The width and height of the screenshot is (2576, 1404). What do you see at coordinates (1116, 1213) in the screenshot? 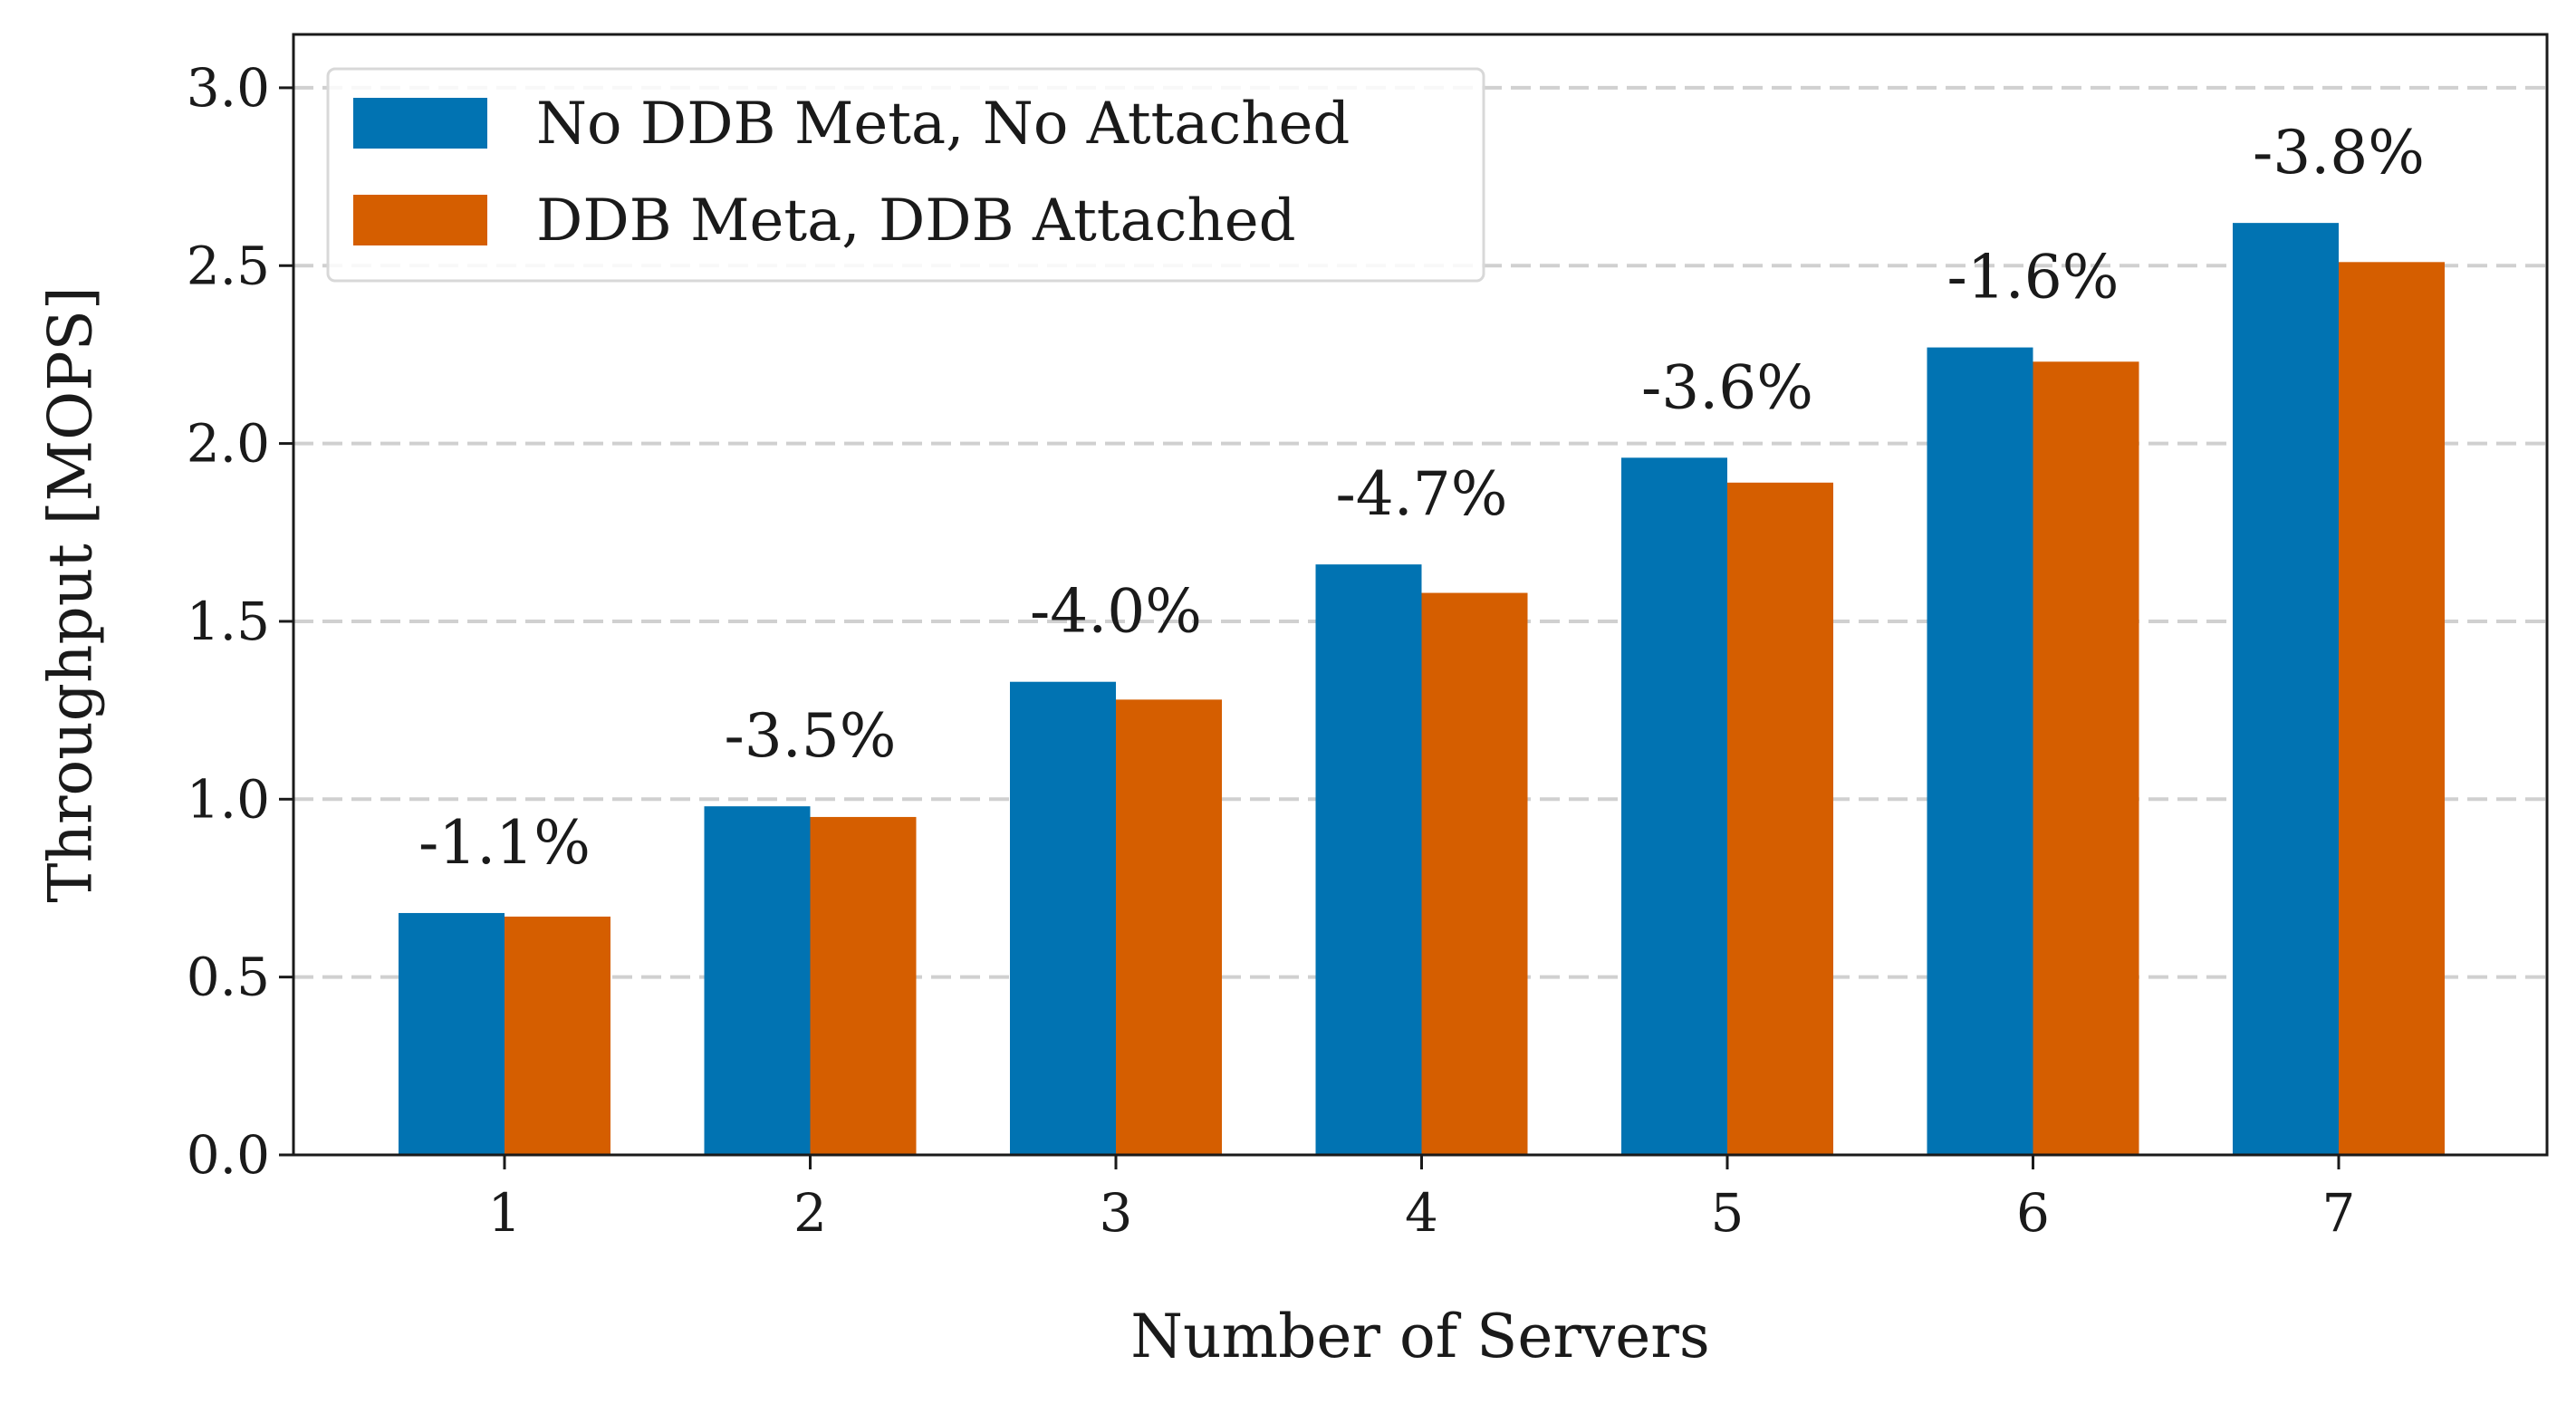
I see `x-tick-label: 3` at bounding box center [1116, 1213].